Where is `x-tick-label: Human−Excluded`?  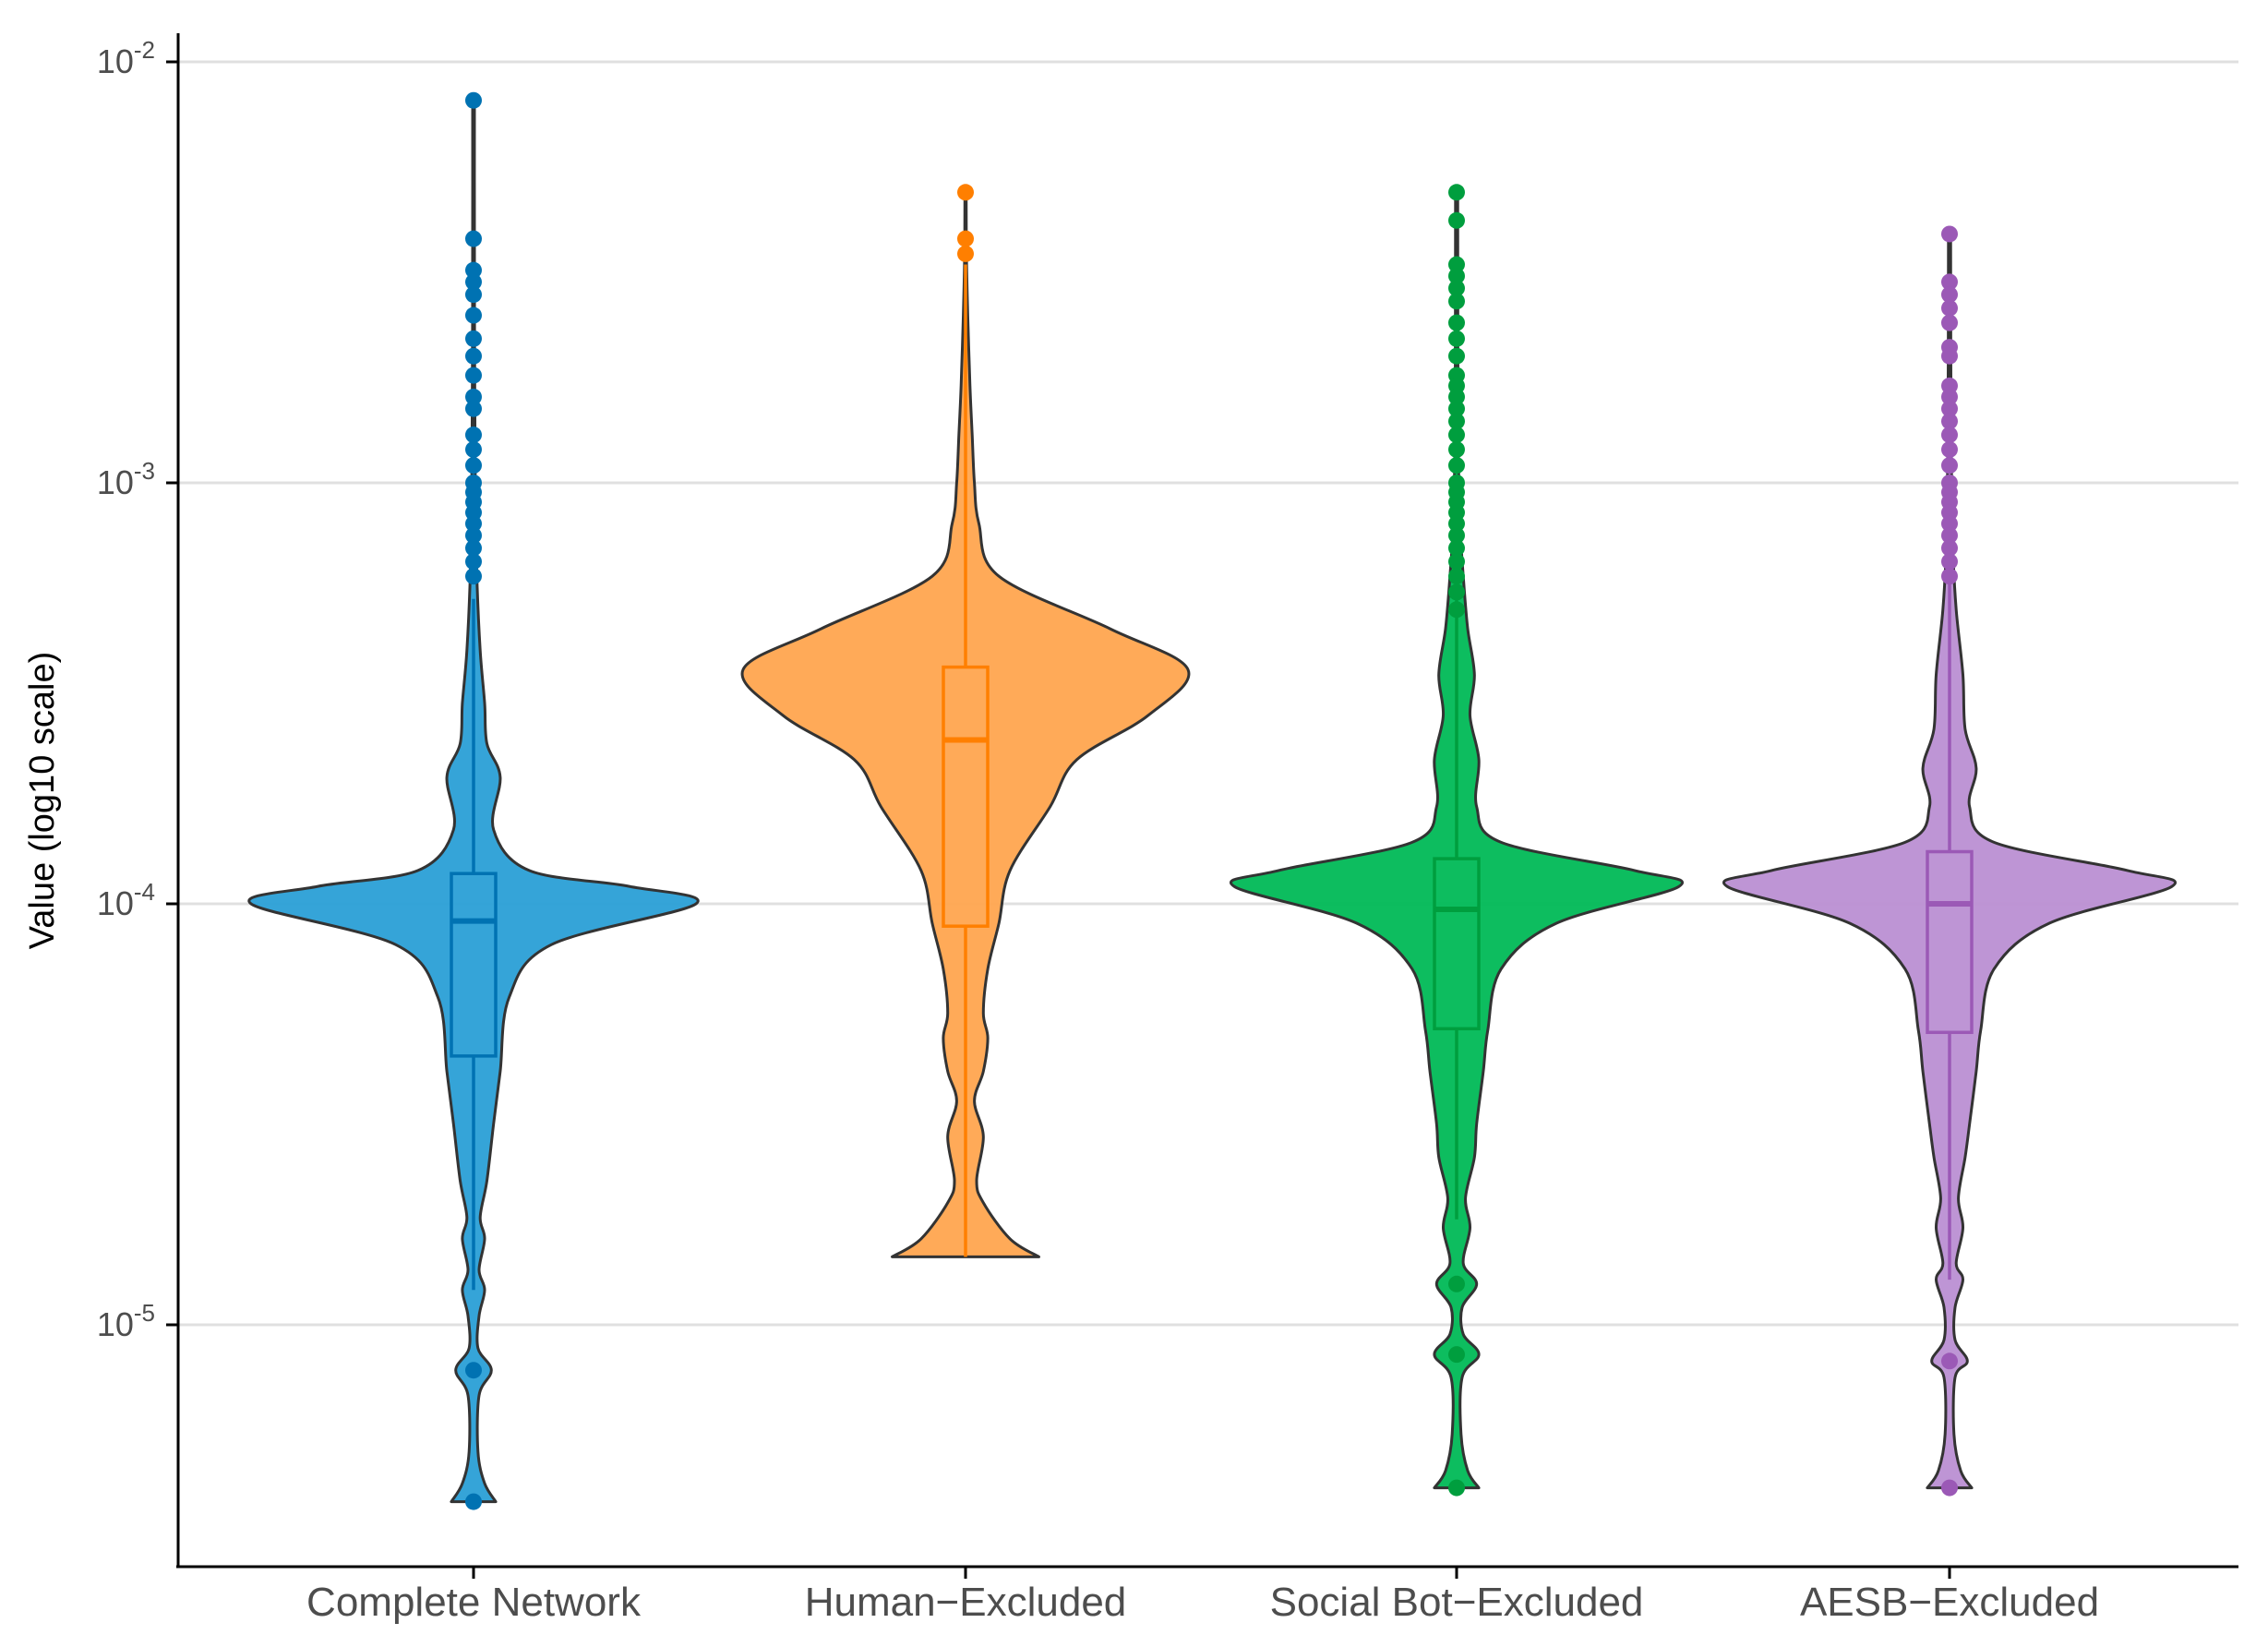 x-tick-label: Human−Excluded is located at coordinates (966, 1602).